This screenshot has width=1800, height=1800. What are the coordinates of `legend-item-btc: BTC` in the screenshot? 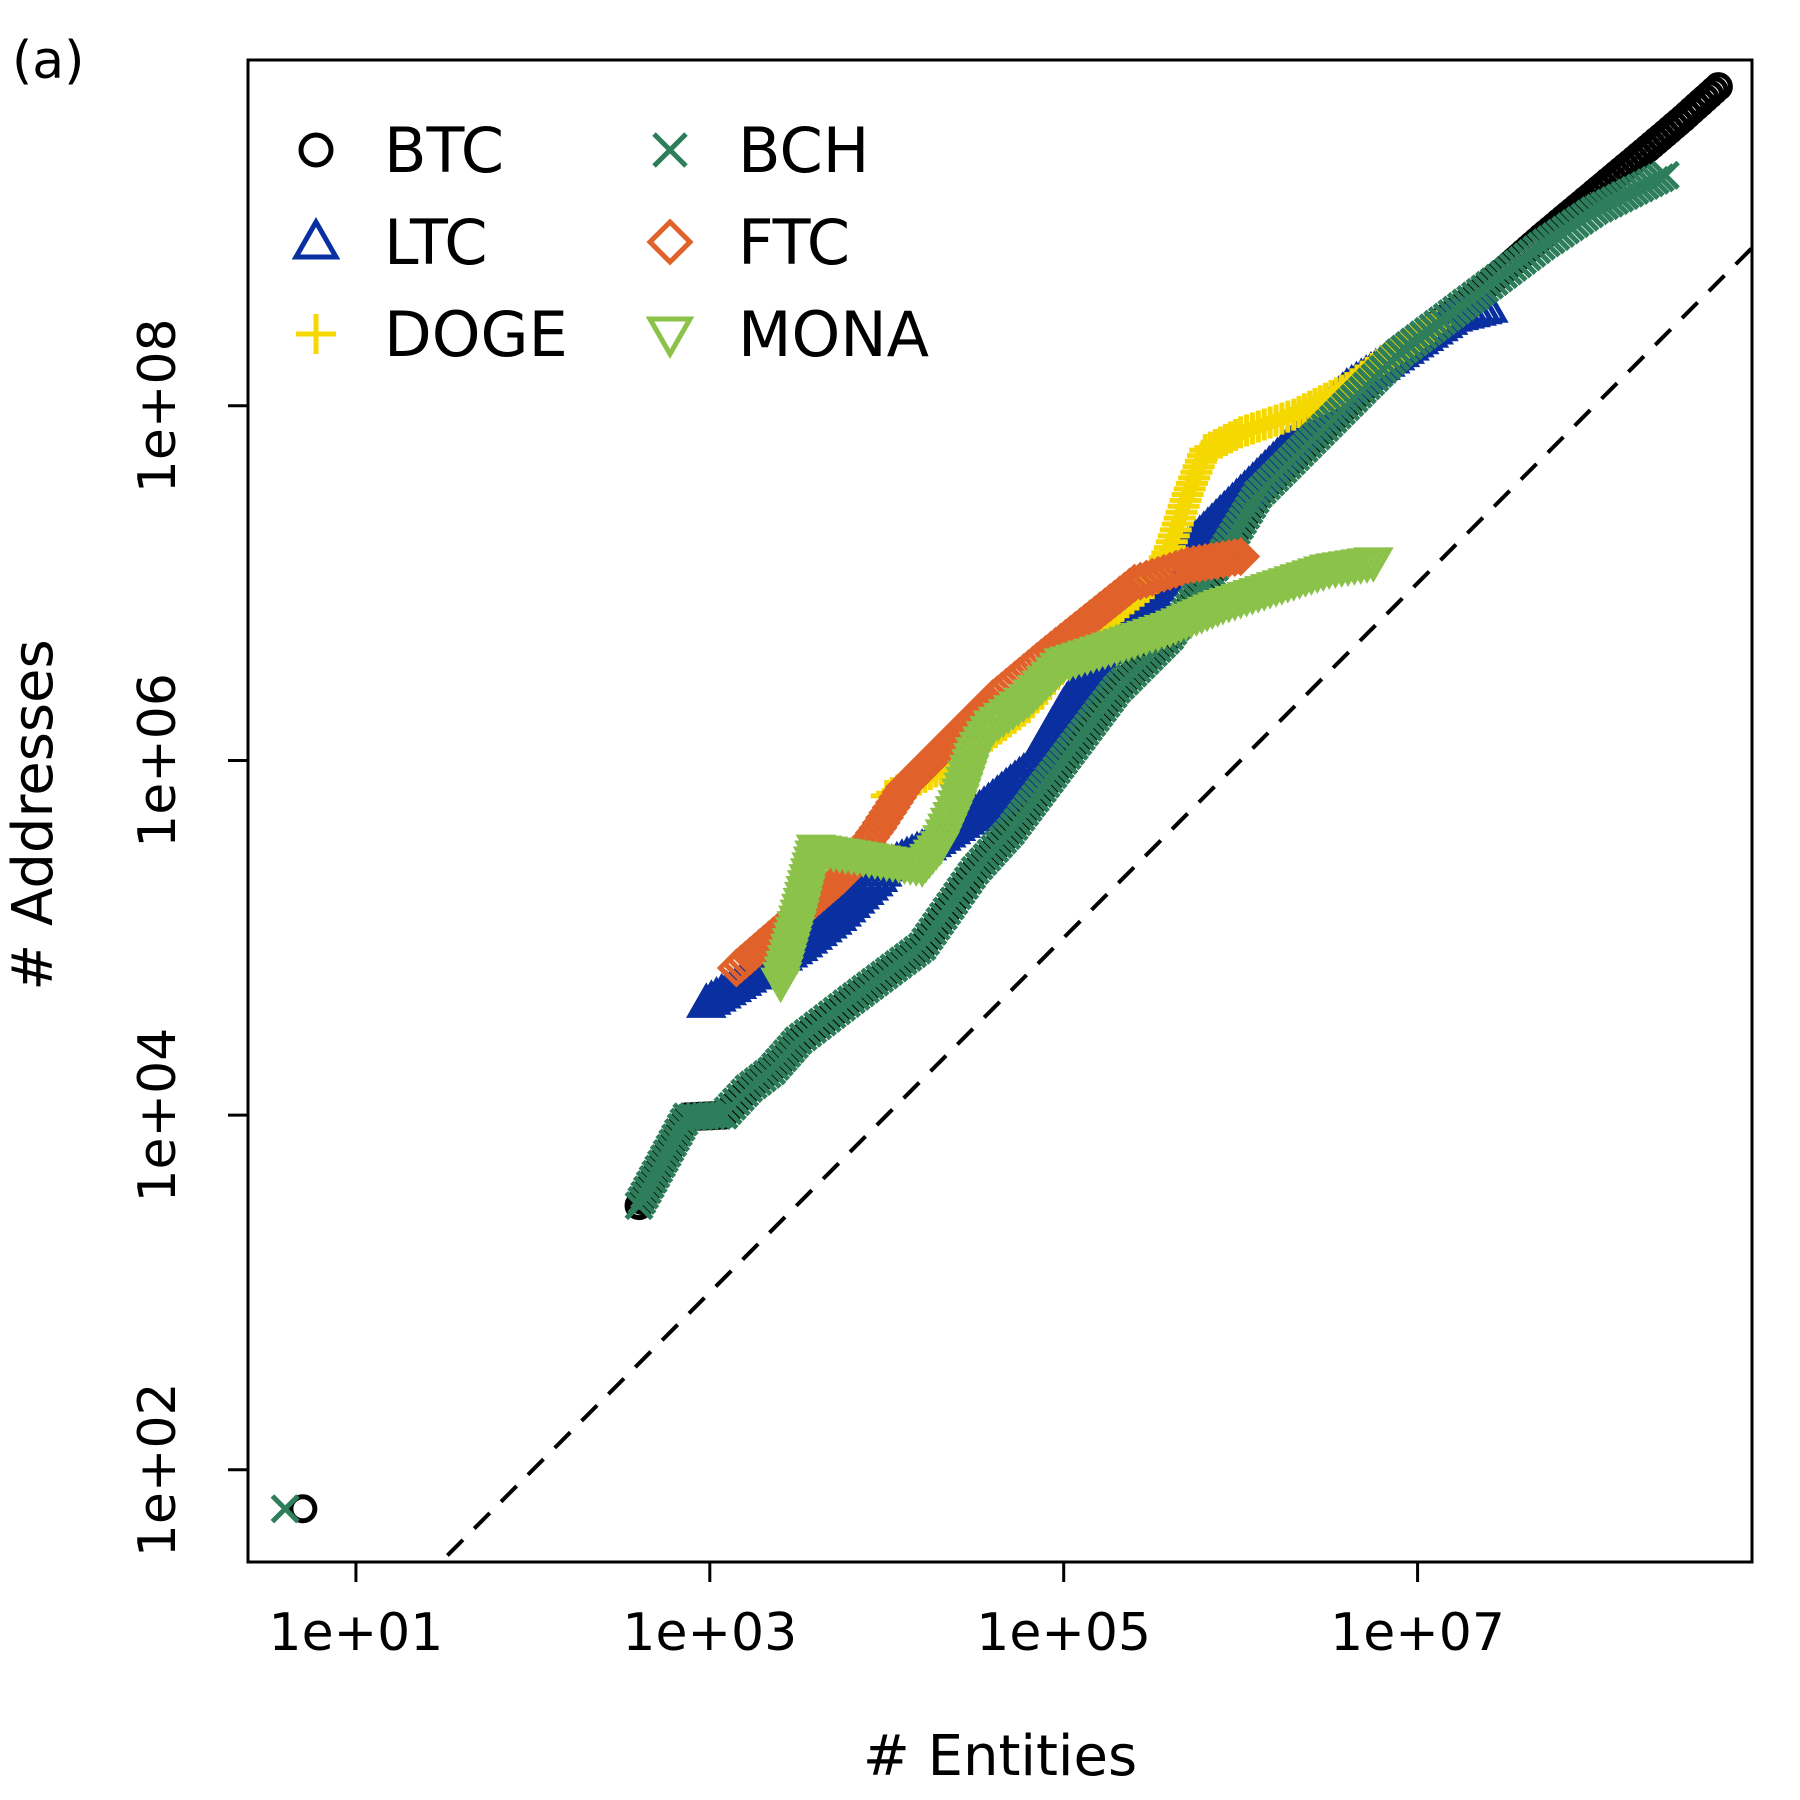 It's located at (401, 150).